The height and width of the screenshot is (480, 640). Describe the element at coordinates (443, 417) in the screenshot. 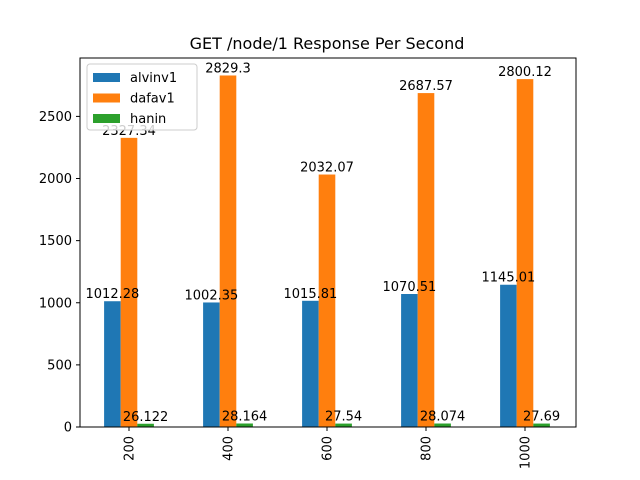

I see `data-label-hanin-800: 28.074` at that location.